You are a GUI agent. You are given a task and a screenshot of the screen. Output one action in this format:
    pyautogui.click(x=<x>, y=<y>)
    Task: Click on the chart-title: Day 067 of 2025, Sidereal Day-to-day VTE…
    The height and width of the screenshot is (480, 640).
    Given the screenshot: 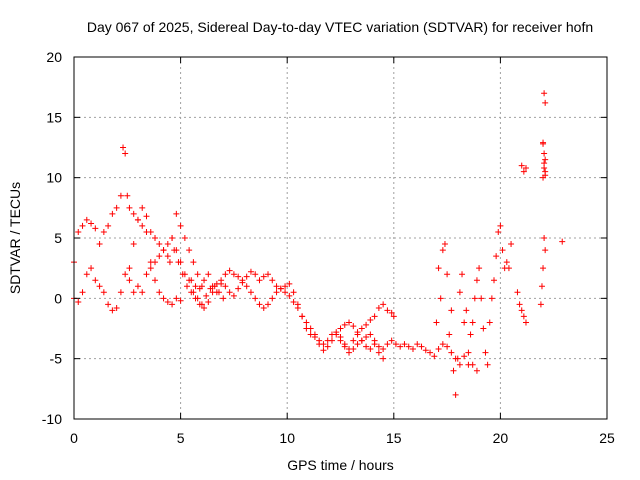 What is the action you would take?
    pyautogui.click(x=340, y=27)
    